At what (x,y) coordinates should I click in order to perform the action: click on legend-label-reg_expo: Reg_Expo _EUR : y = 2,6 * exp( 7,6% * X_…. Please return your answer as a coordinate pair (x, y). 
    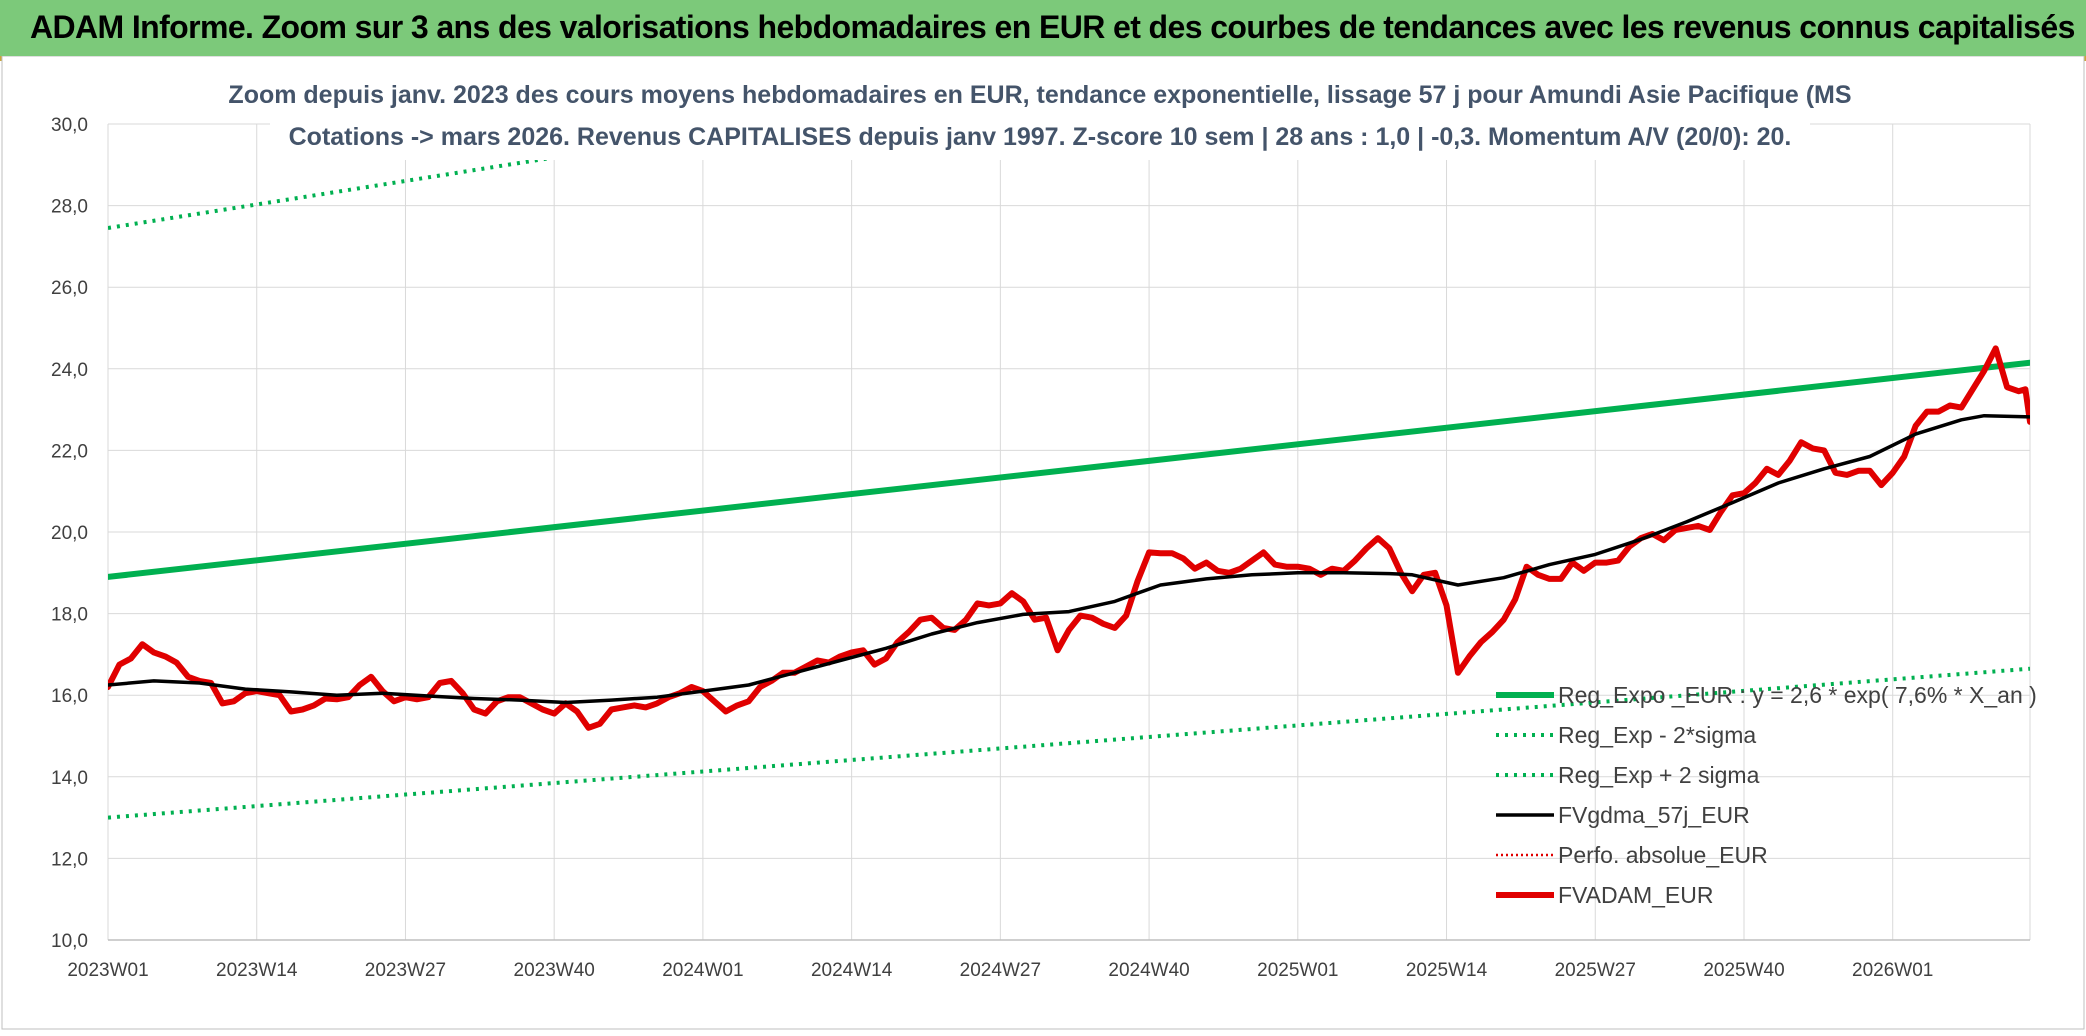
    Looking at the image, I should click on (1797, 695).